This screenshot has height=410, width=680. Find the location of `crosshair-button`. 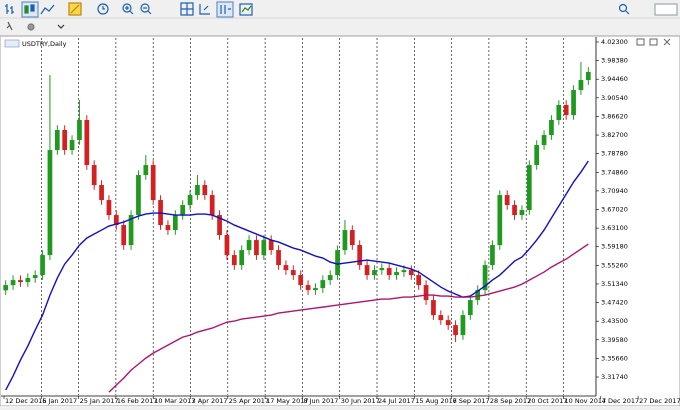

crosshair-button is located at coordinates (9, 26).